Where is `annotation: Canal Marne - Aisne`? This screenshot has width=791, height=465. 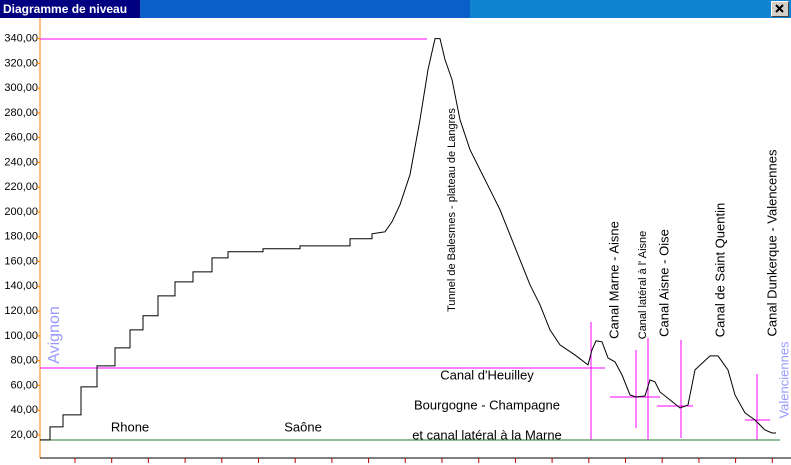
annotation: Canal Marne - Aisne is located at coordinates (613, 280).